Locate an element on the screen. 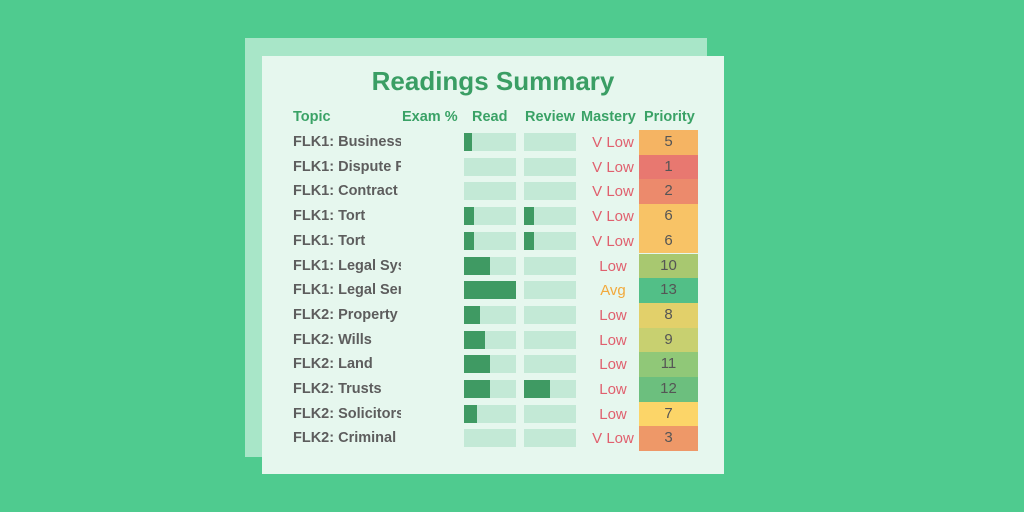 Image resolution: width=1024 pixels, height=512 pixels. table-row: FLK2: Solicitors Low 7 is located at coordinates (493, 414).